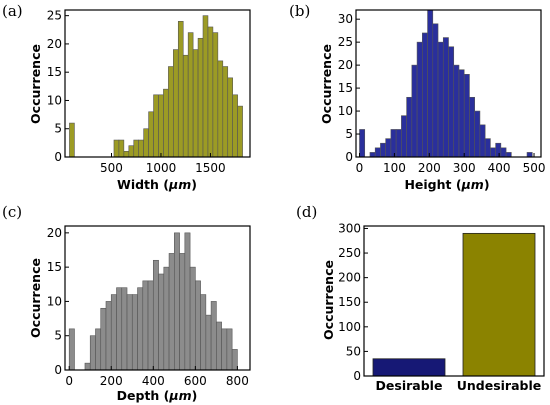  I want to click on panel-c-x-tick-label: 200, so click(111, 381).